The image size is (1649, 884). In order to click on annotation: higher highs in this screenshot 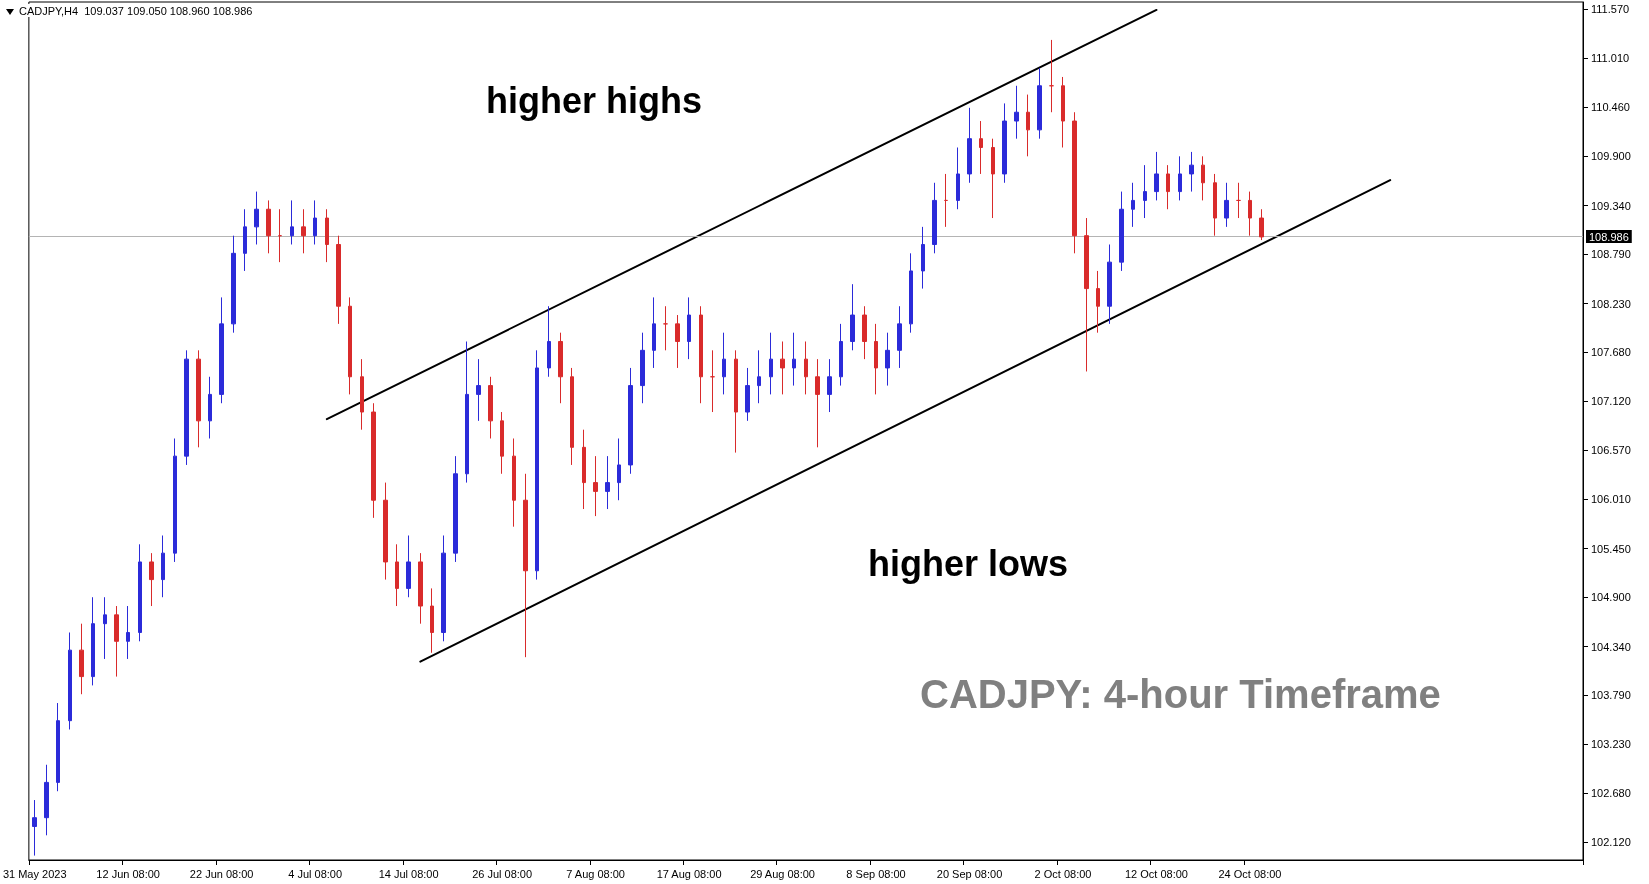, I will do `click(594, 100)`.